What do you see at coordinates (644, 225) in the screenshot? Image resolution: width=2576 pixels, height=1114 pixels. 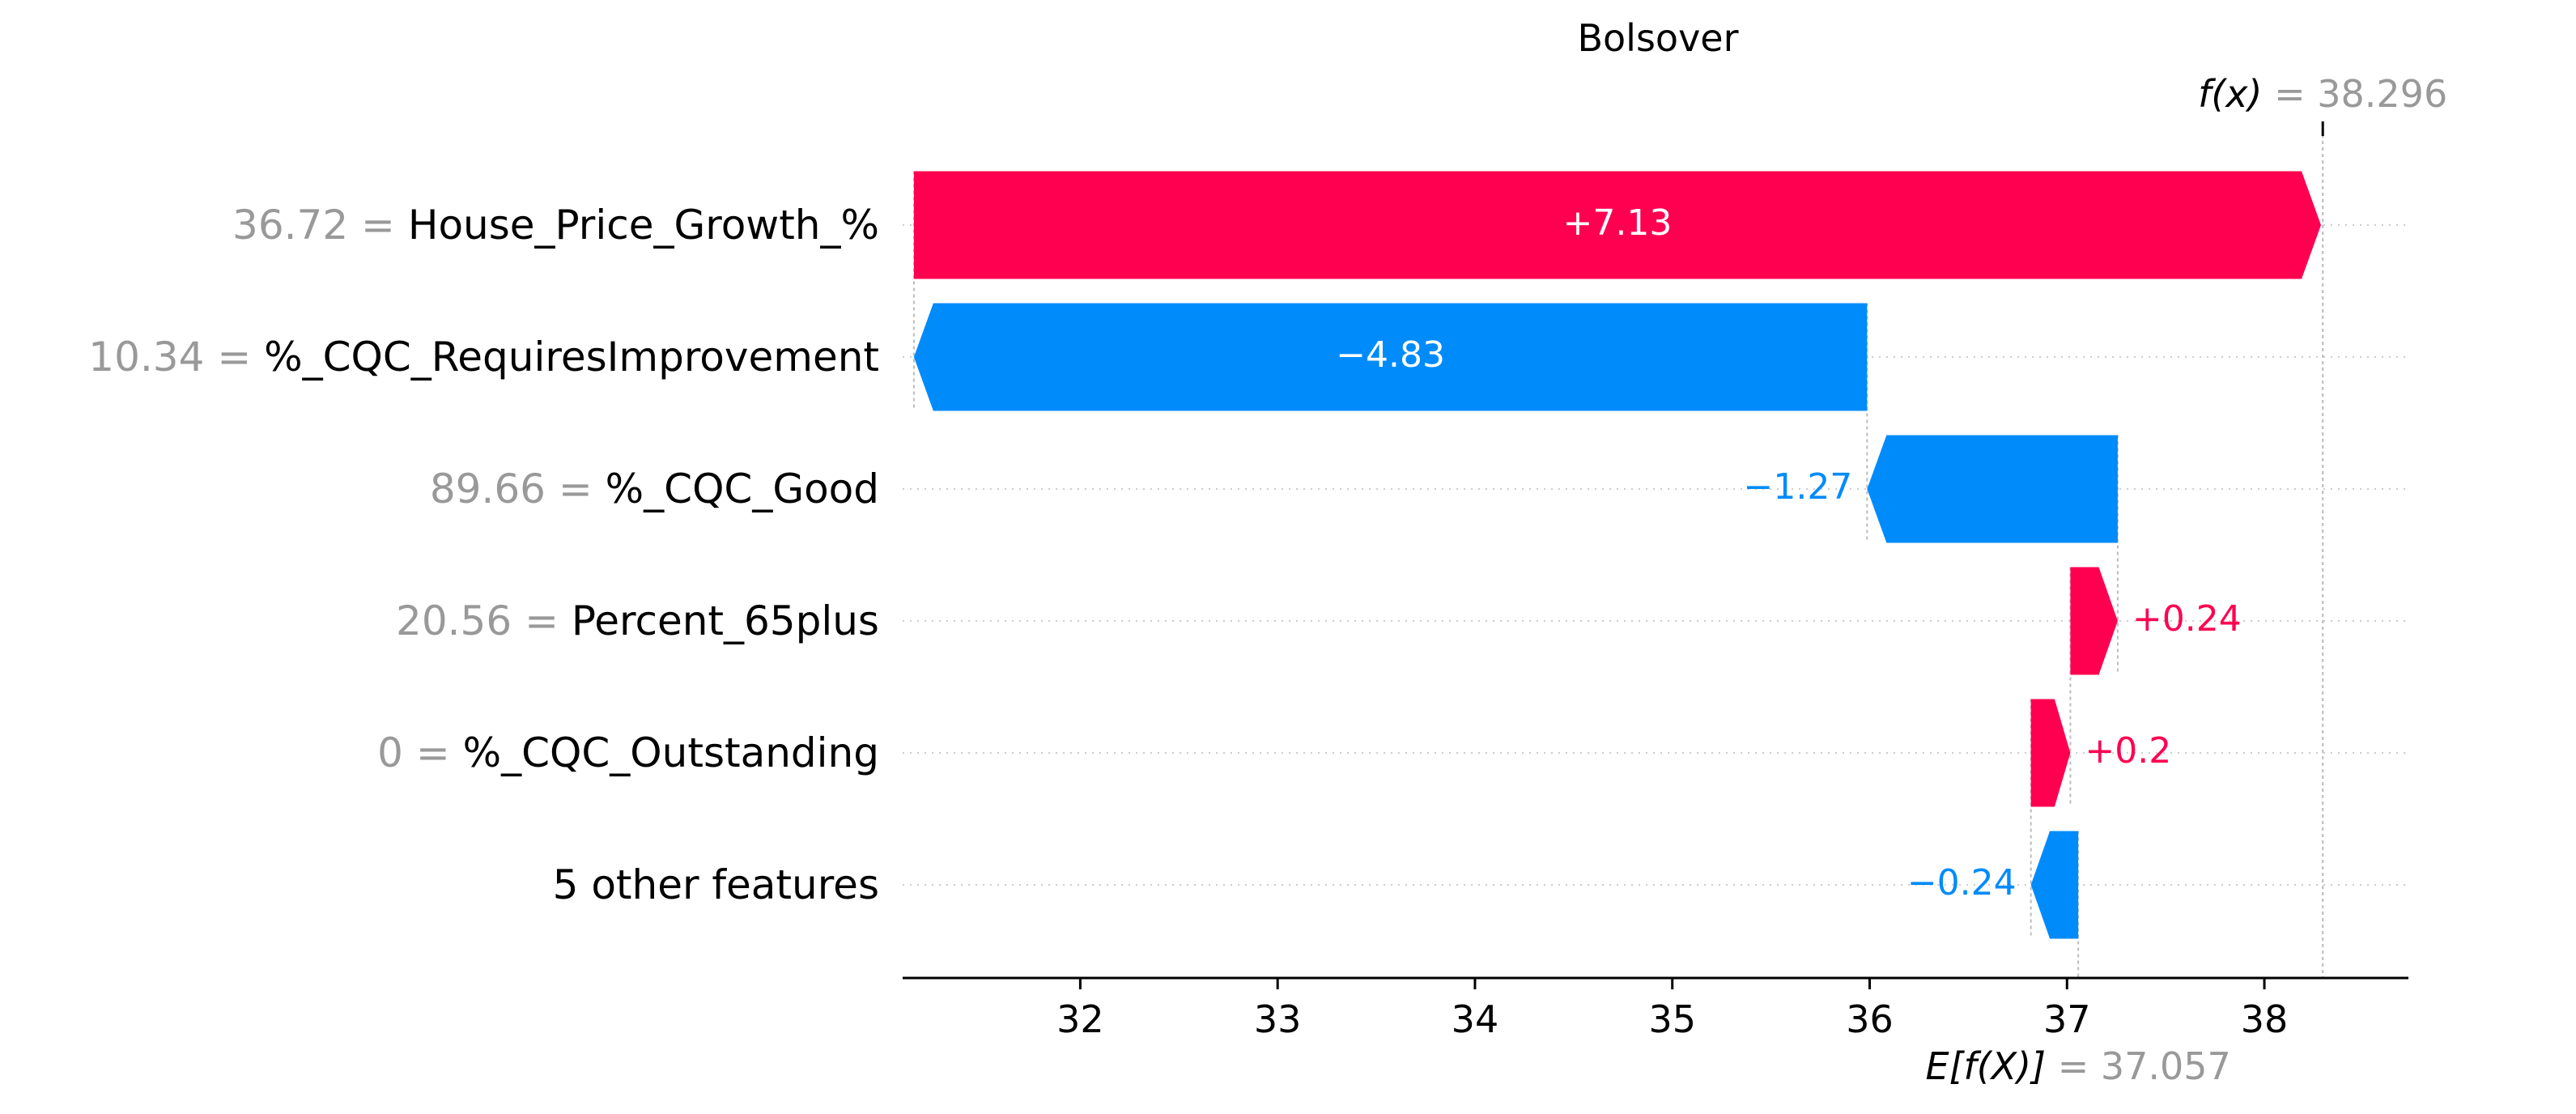 I see `feature-name: House_Price_Growth_%` at bounding box center [644, 225].